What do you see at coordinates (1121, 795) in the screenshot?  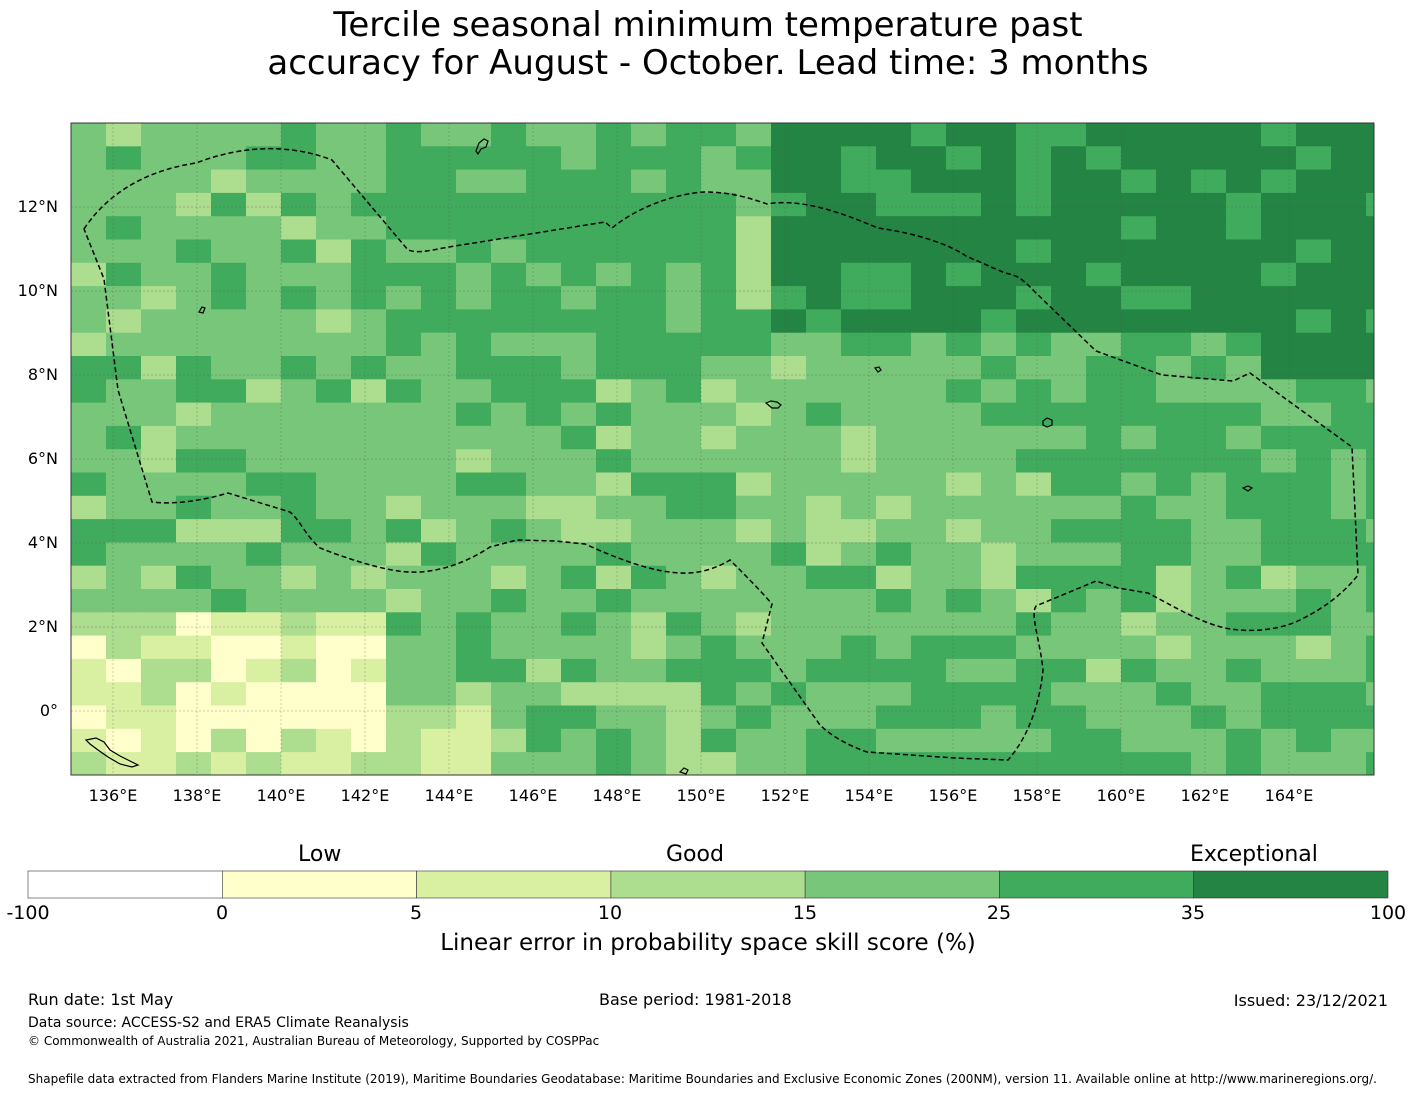 I see `lon-label: 160°E` at bounding box center [1121, 795].